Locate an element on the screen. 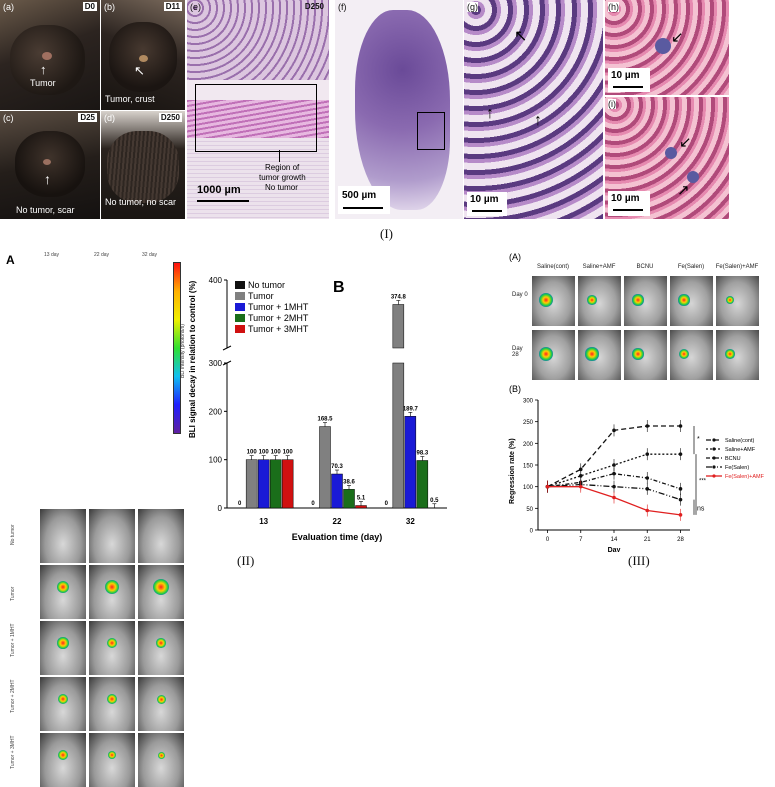 This screenshot has width=775, height=787. data-label: 0 is located at coordinates (240, 504).